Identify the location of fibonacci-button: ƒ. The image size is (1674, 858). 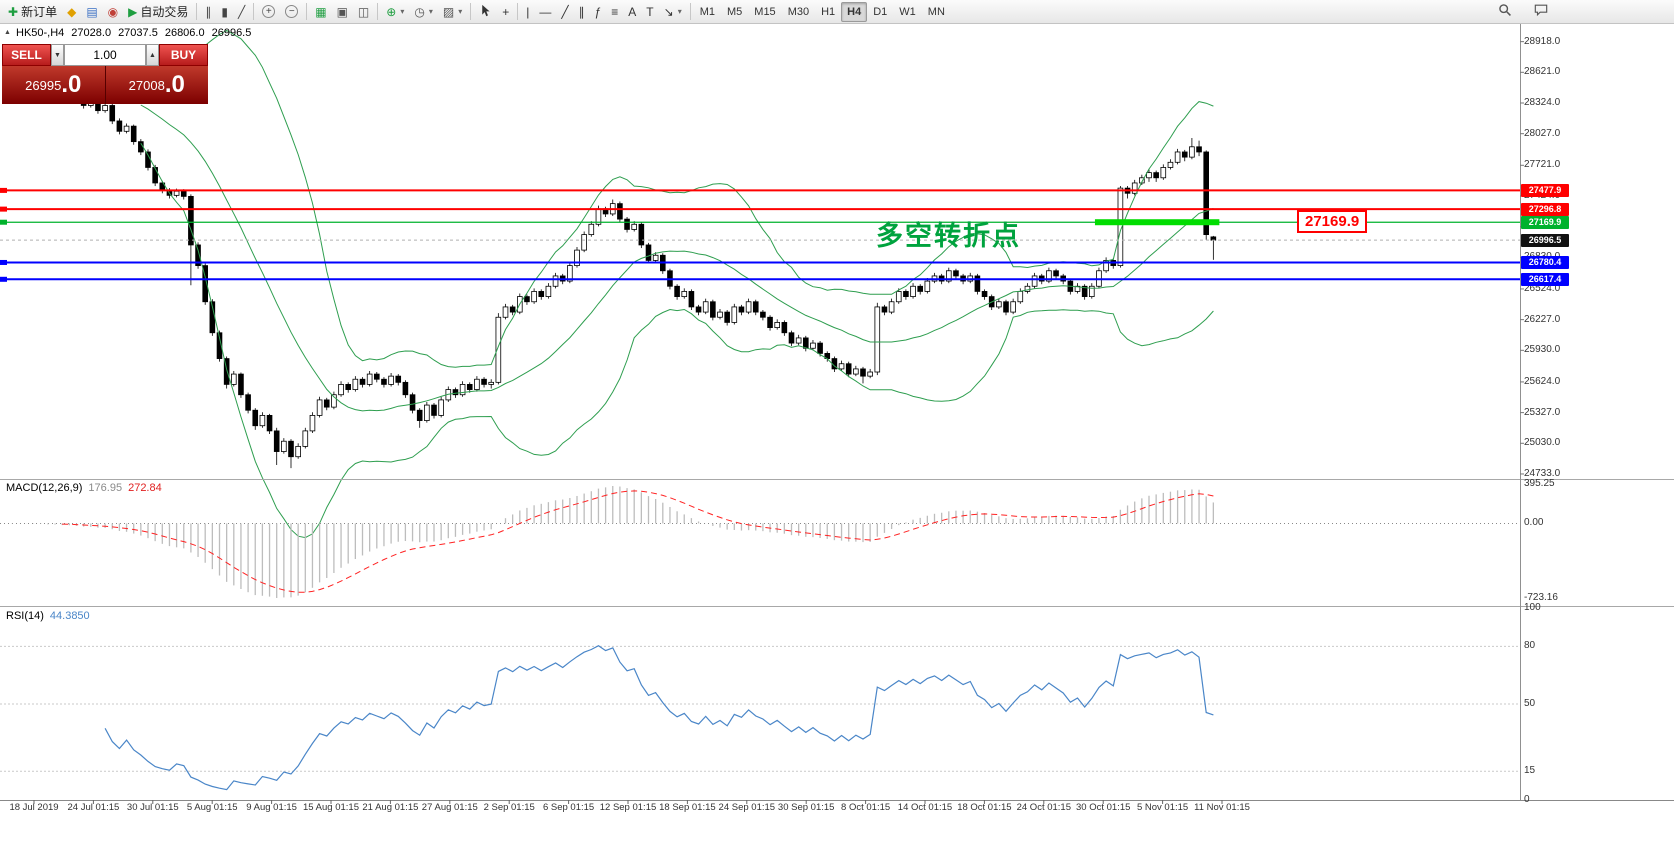
(598, 12).